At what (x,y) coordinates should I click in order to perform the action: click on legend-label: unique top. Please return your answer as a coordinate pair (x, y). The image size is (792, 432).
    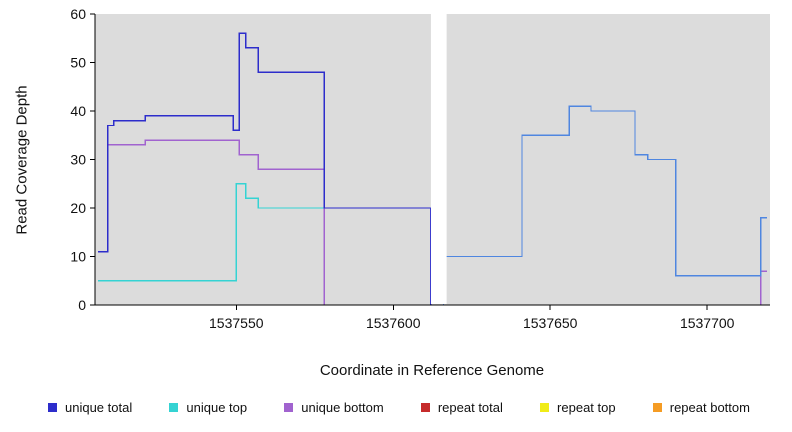
    Looking at the image, I should click on (217, 407).